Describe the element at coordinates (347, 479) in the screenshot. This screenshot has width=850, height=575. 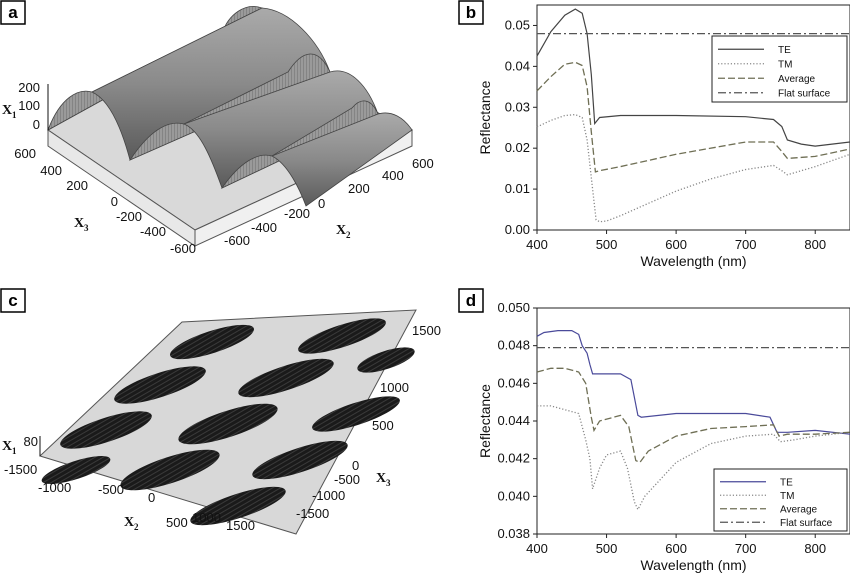
I see `c-x3-tick: -500` at that location.